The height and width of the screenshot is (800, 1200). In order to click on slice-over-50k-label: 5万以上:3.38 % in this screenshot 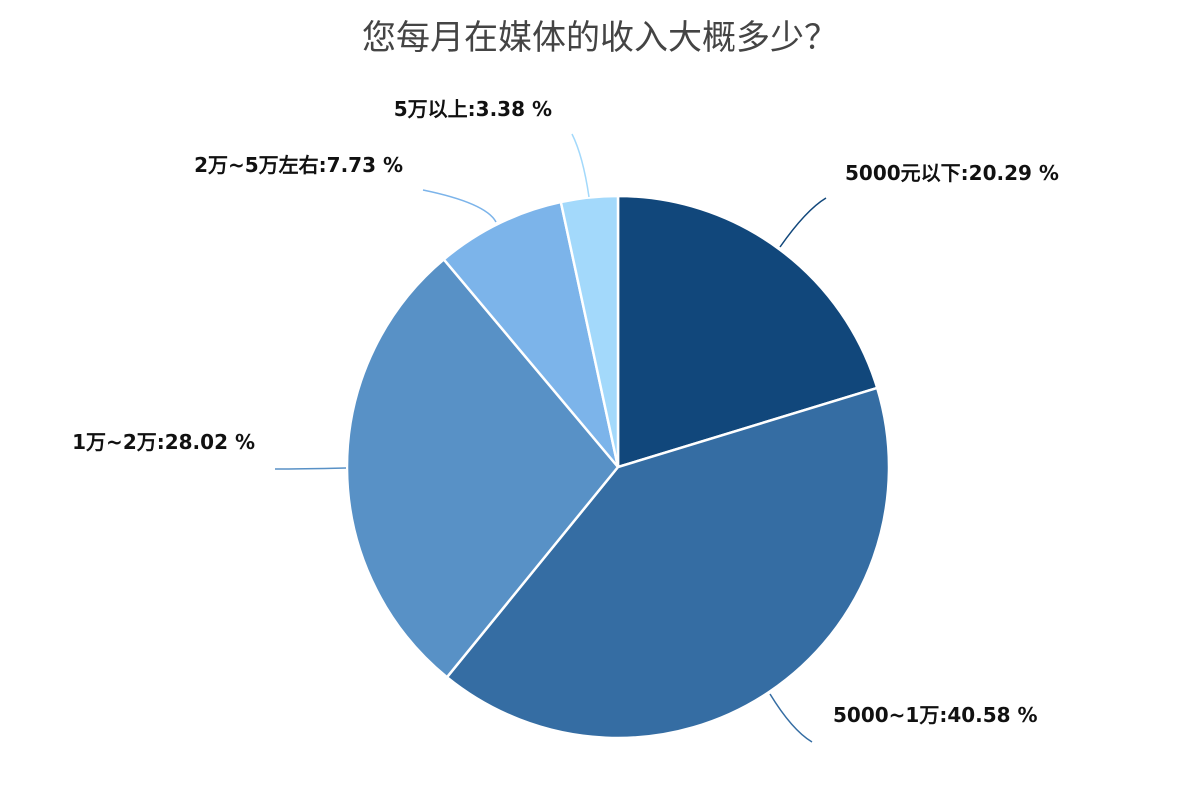, I will do `click(473, 109)`.